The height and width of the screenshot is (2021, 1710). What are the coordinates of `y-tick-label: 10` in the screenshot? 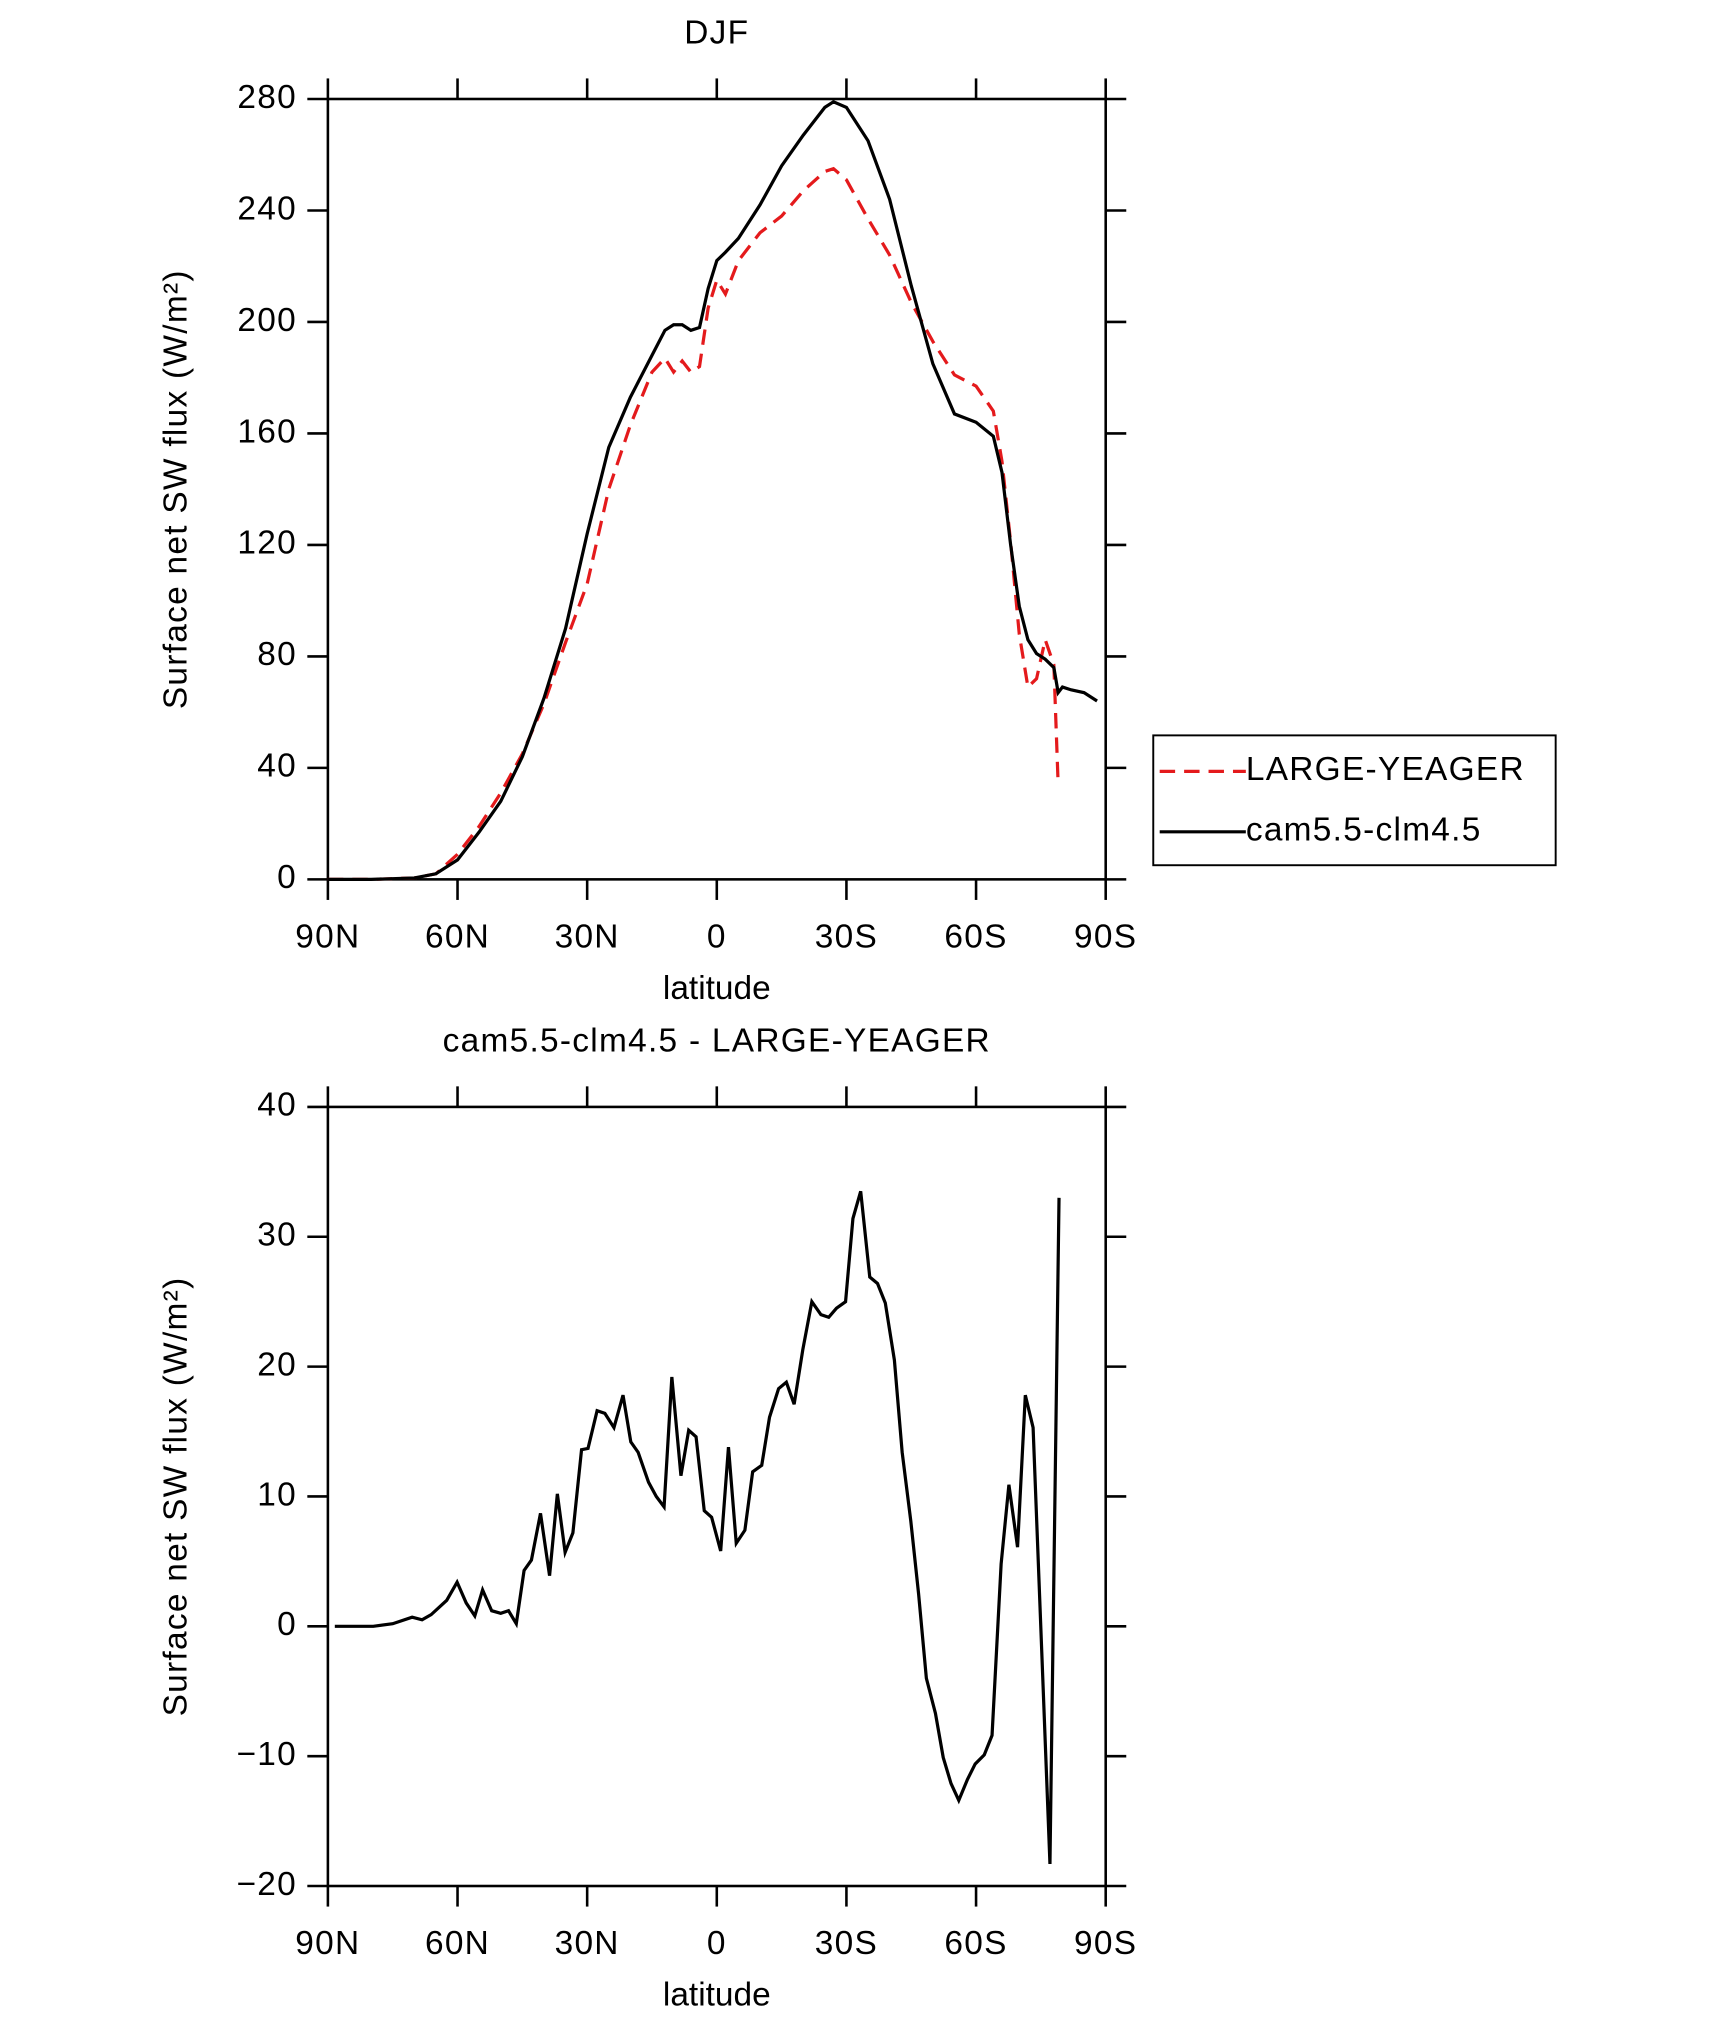 It's located at (277, 1494).